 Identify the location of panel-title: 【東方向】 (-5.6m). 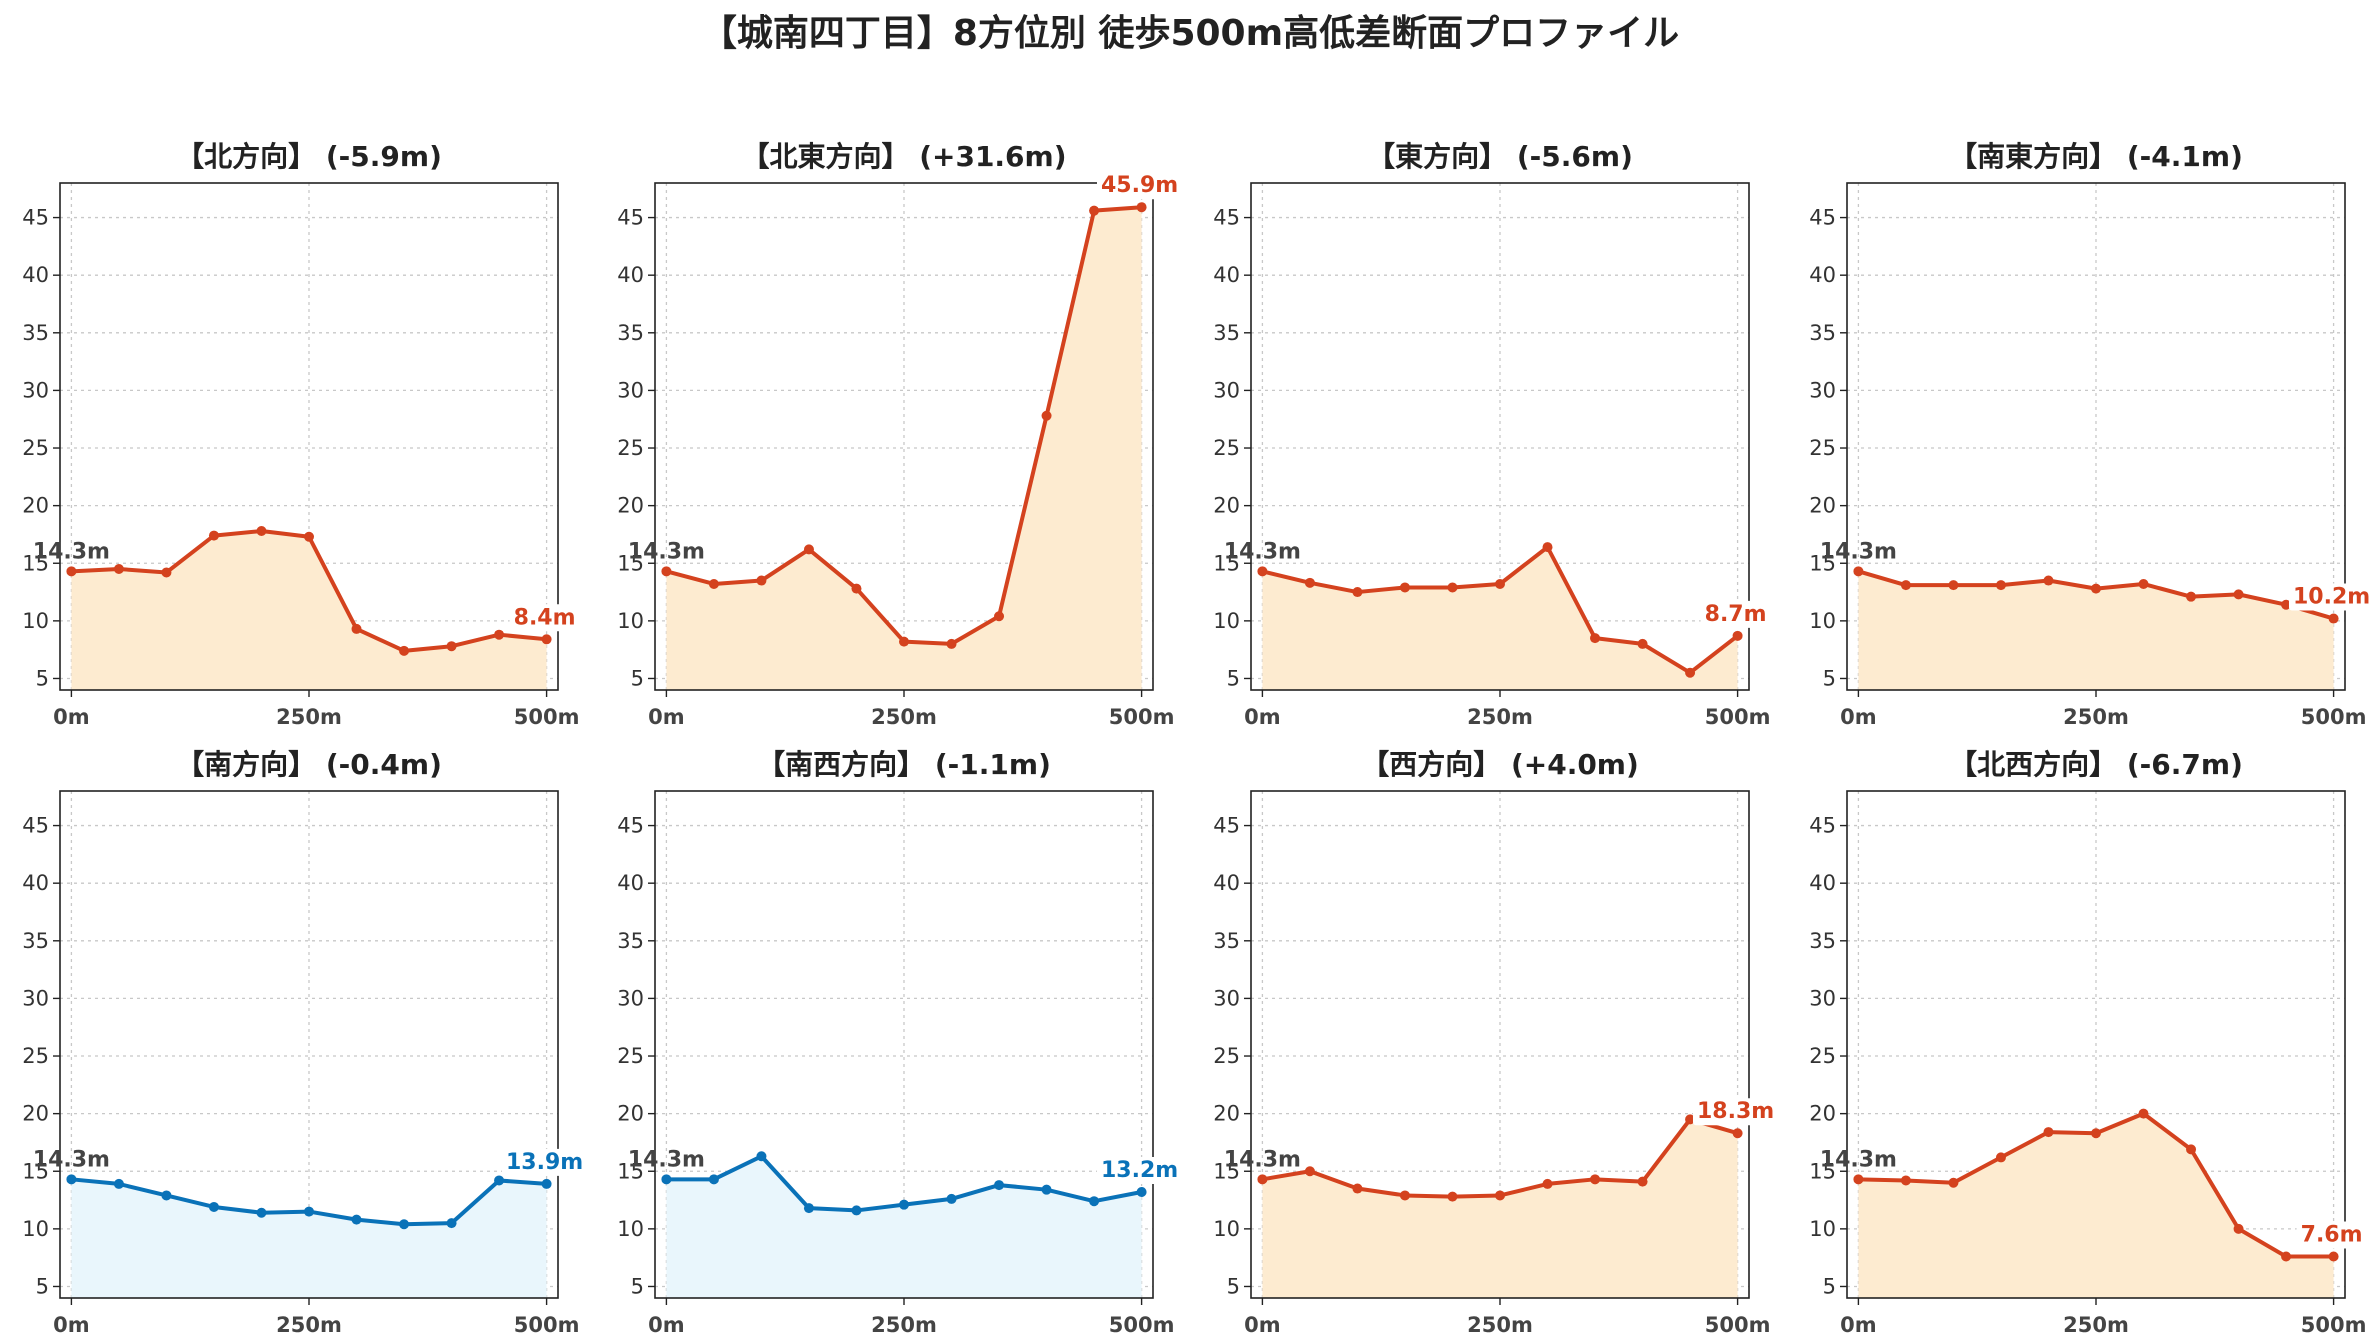
(1500, 156).